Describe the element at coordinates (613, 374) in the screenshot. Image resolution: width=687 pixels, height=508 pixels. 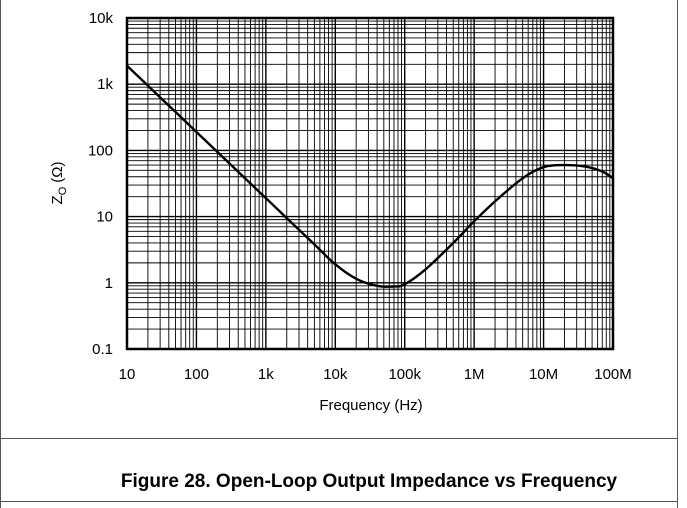
I see `x-tick-label: 100M` at that location.